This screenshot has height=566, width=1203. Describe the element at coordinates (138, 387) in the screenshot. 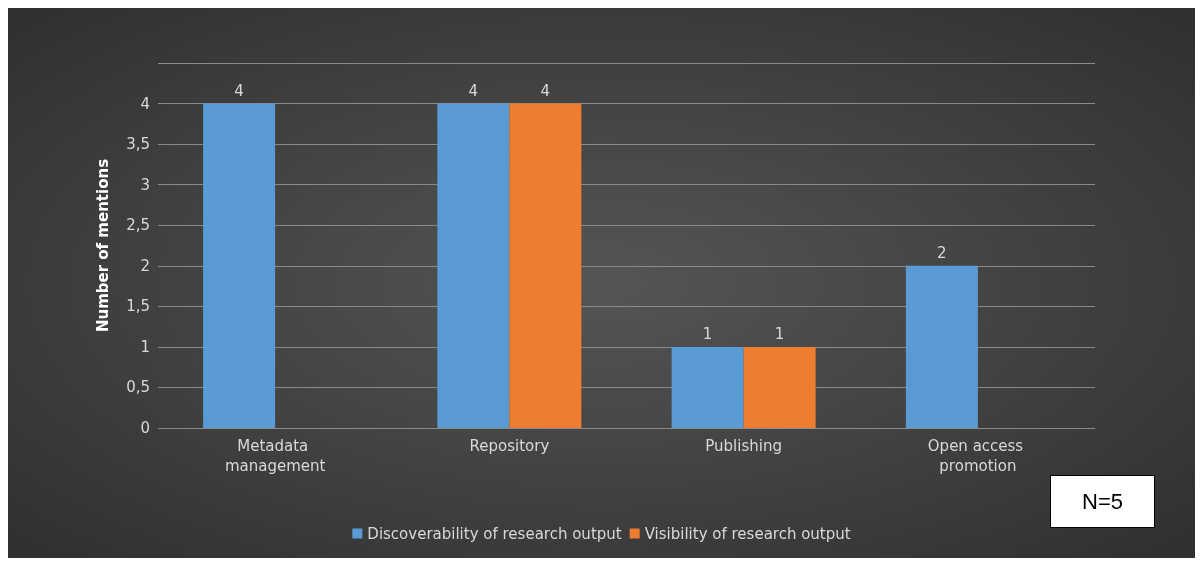

I see `y-tick-label: 0,5` at that location.